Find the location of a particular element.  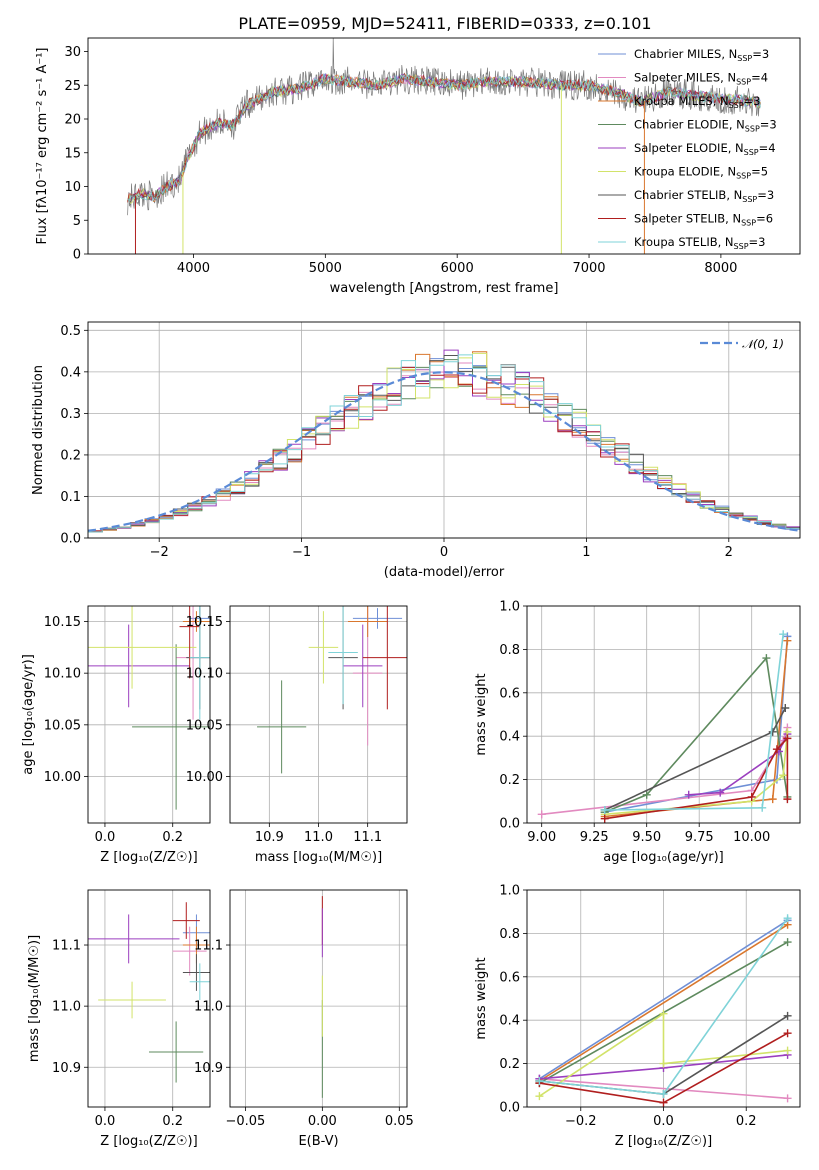

x-axis-label: mass [log₁₀(M/M☉)] is located at coordinates (318, 857).